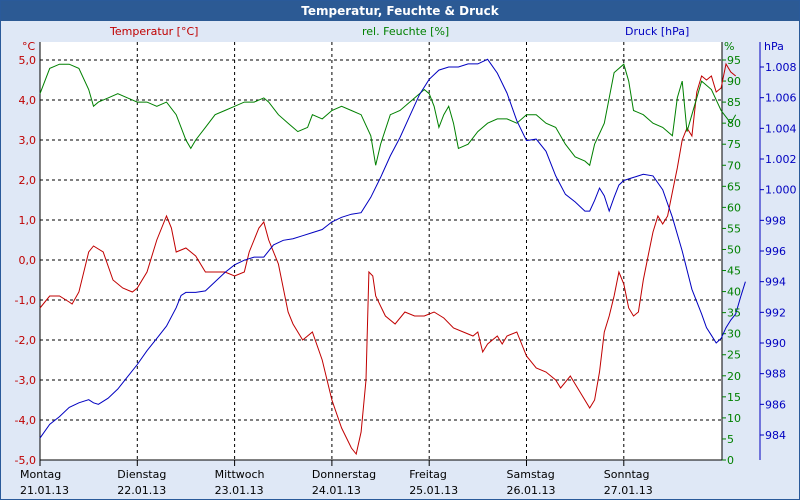 The height and width of the screenshot is (500, 800). I want to click on temperature-tick-label: 3,0, so click(28, 140).